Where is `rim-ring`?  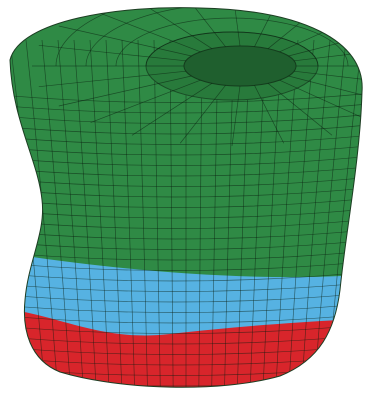 rim-ring is located at coordinates (209, 37).